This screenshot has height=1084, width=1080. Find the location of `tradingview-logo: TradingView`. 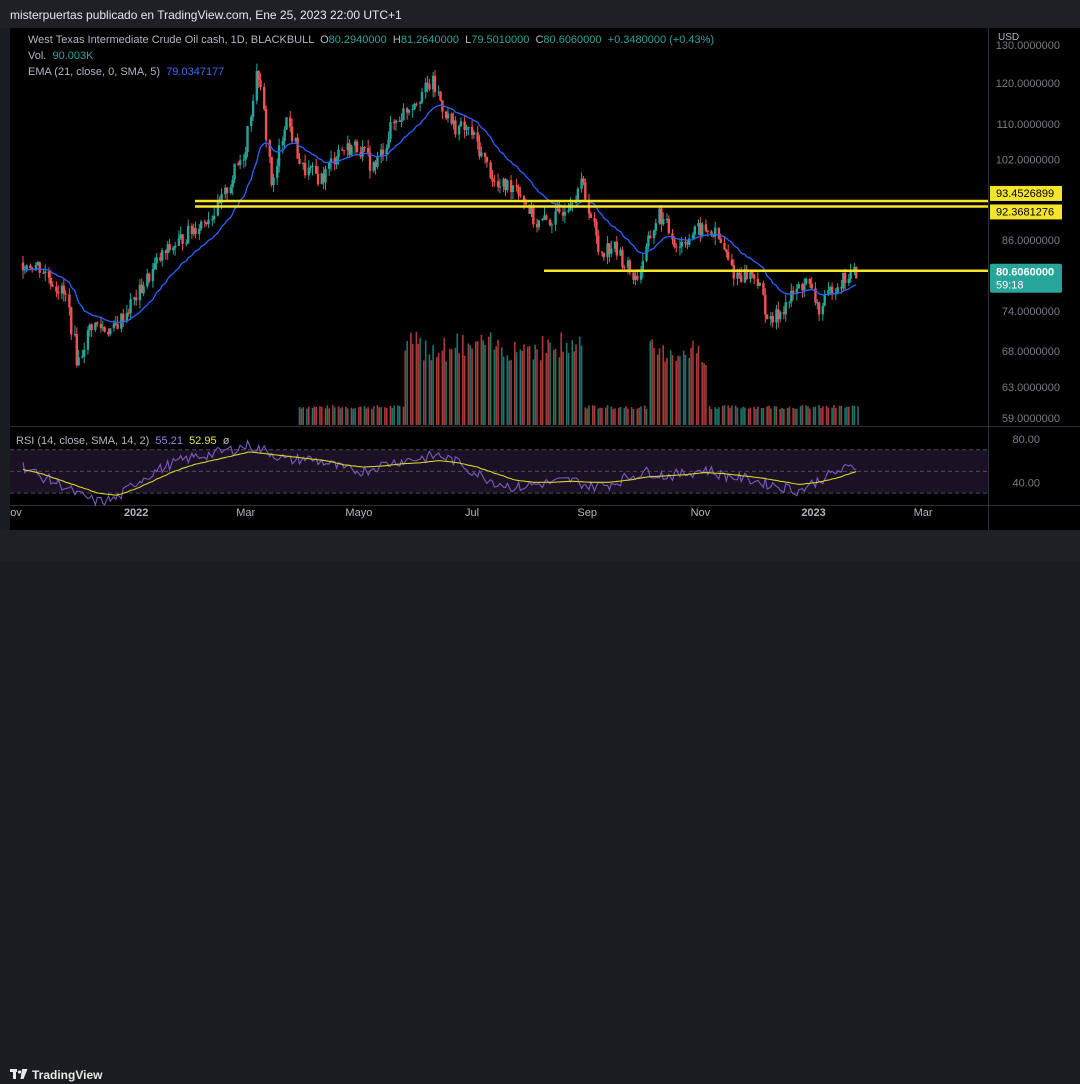

tradingview-logo: TradingView is located at coordinates (56, 1075).